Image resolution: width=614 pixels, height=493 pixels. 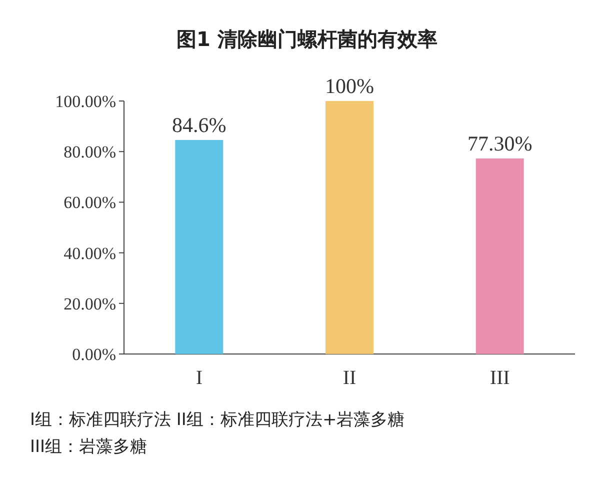 I want to click on text: I组：标准四联疗法 II组：标准四联疗法+岩藻多糖, so click(x=217, y=420).